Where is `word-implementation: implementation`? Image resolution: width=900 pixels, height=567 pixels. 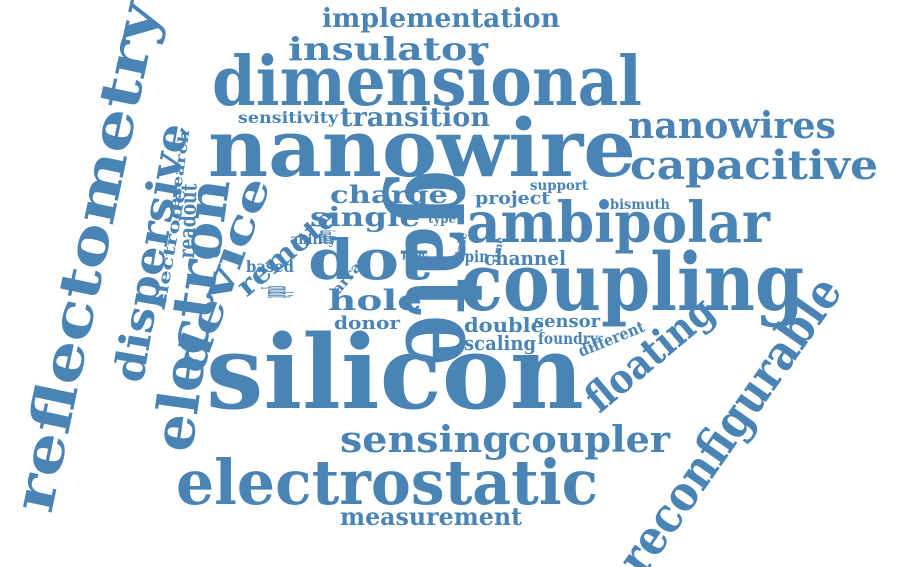
word-implementation: implementation is located at coordinates (441, 19).